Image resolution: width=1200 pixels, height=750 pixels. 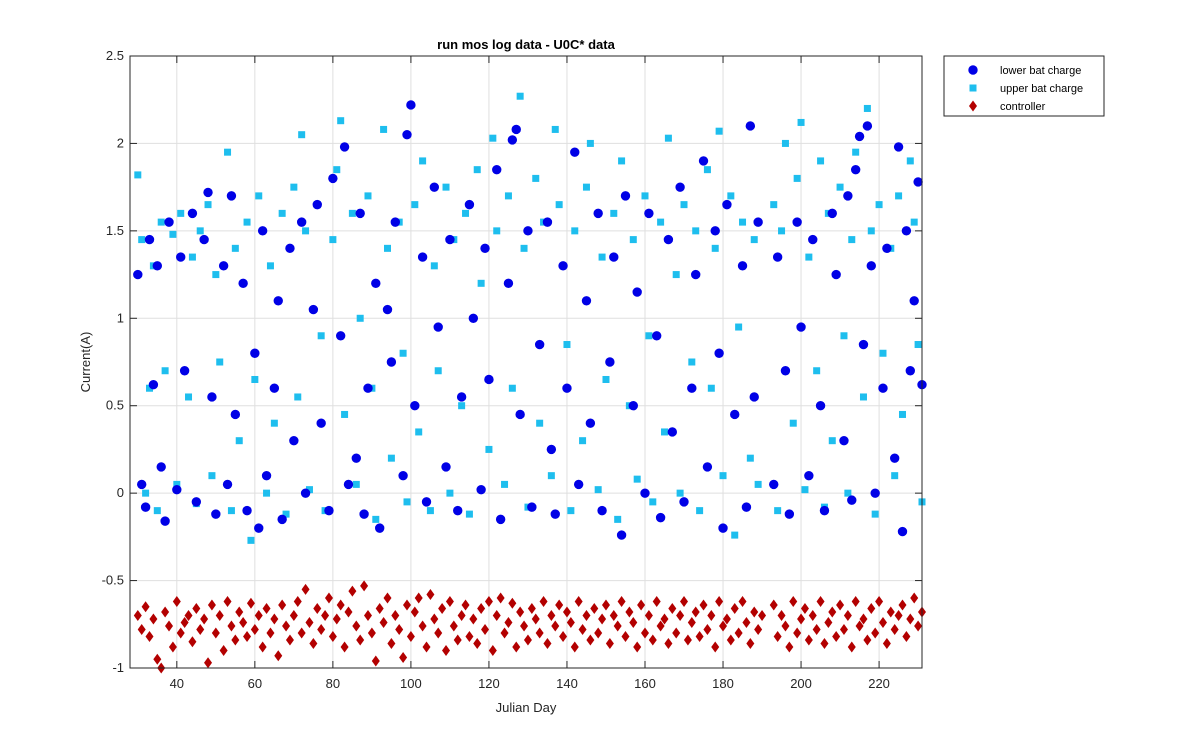 I want to click on x-tick-label: 200, so click(x=801, y=683).